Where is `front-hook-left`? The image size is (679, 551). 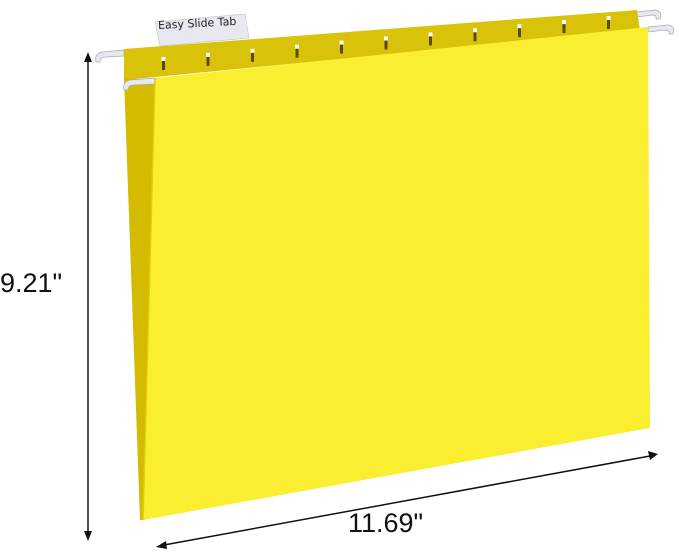
front-hook-left is located at coordinates (139, 84).